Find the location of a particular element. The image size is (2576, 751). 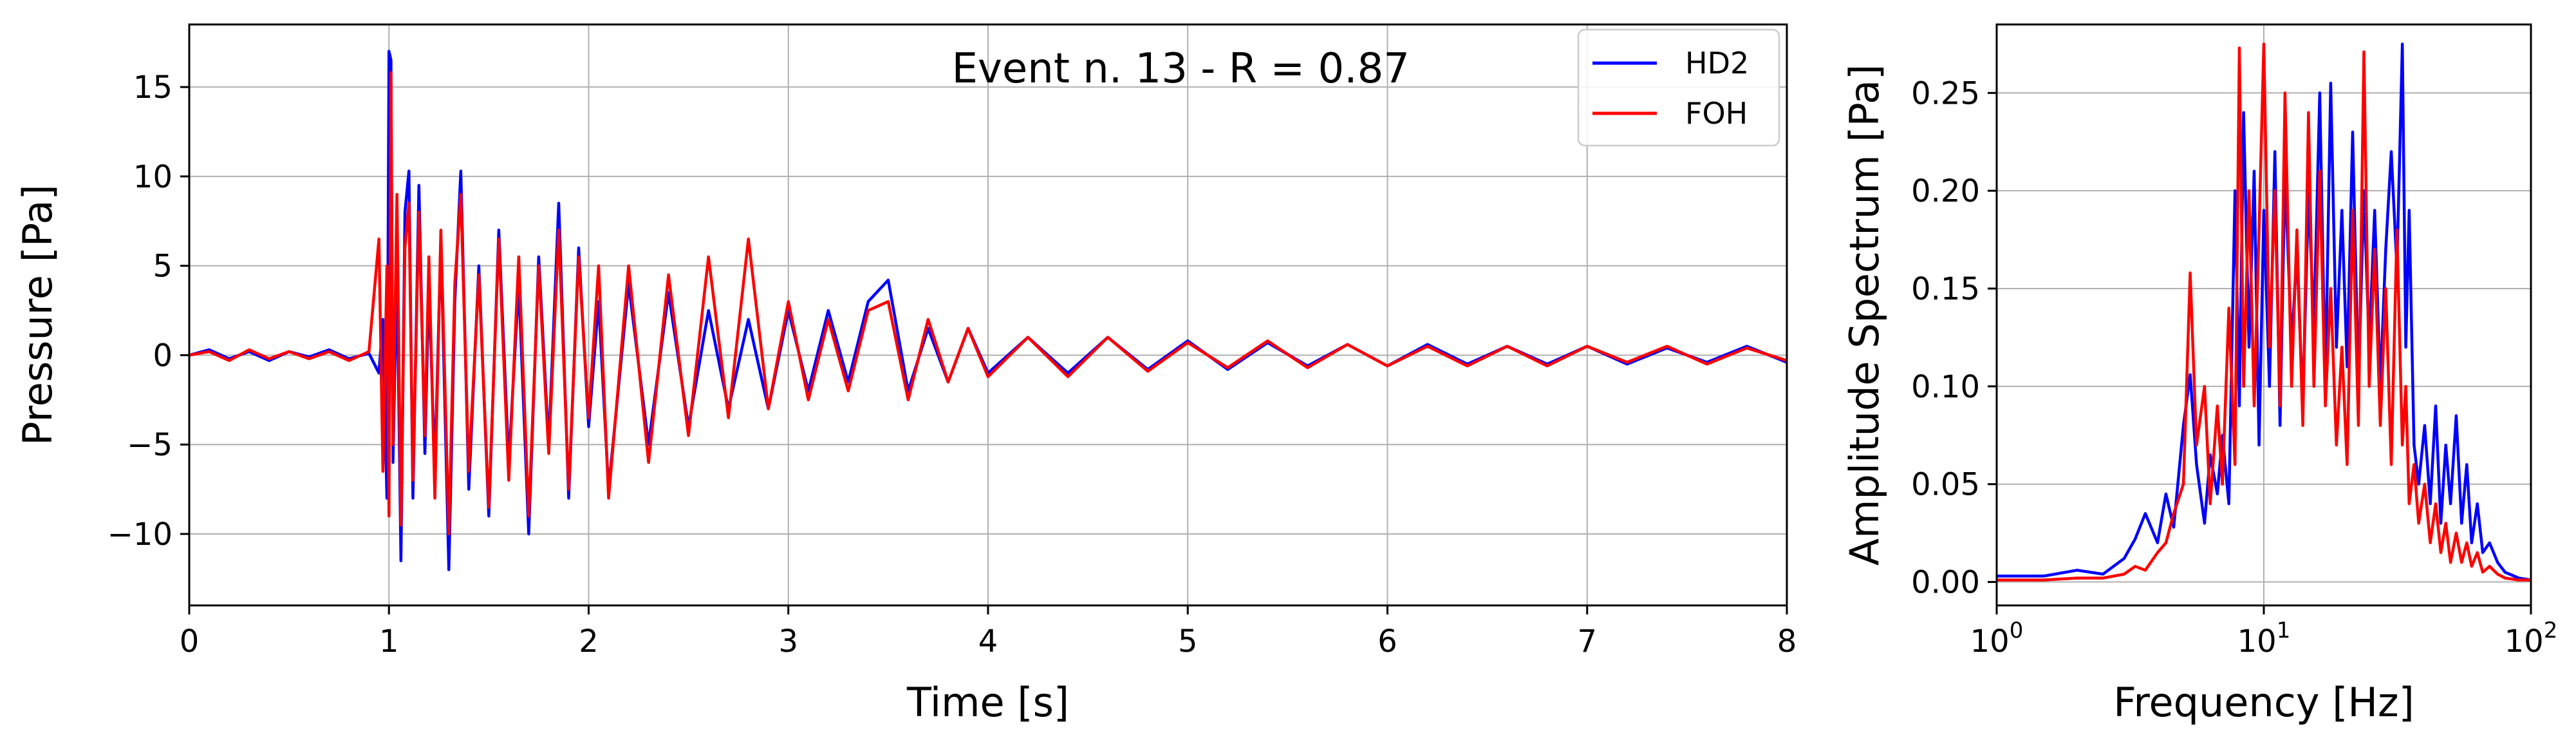

series-line-foh is located at coordinates (2264, 312).